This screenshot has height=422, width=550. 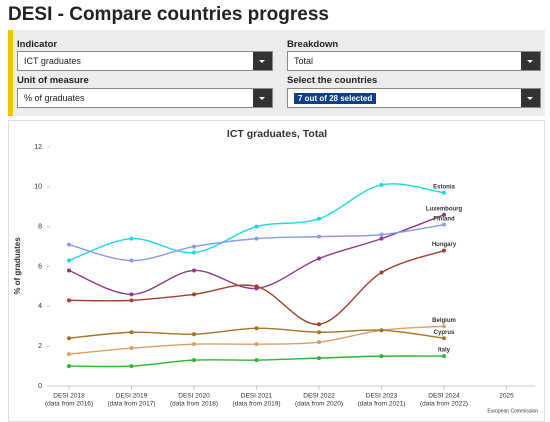 I want to click on series-label: Luxembourg, so click(x=444, y=209).